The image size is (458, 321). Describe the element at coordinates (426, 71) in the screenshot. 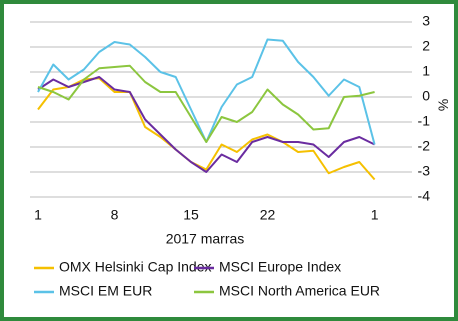

I see `y-tick-label: 1` at that location.